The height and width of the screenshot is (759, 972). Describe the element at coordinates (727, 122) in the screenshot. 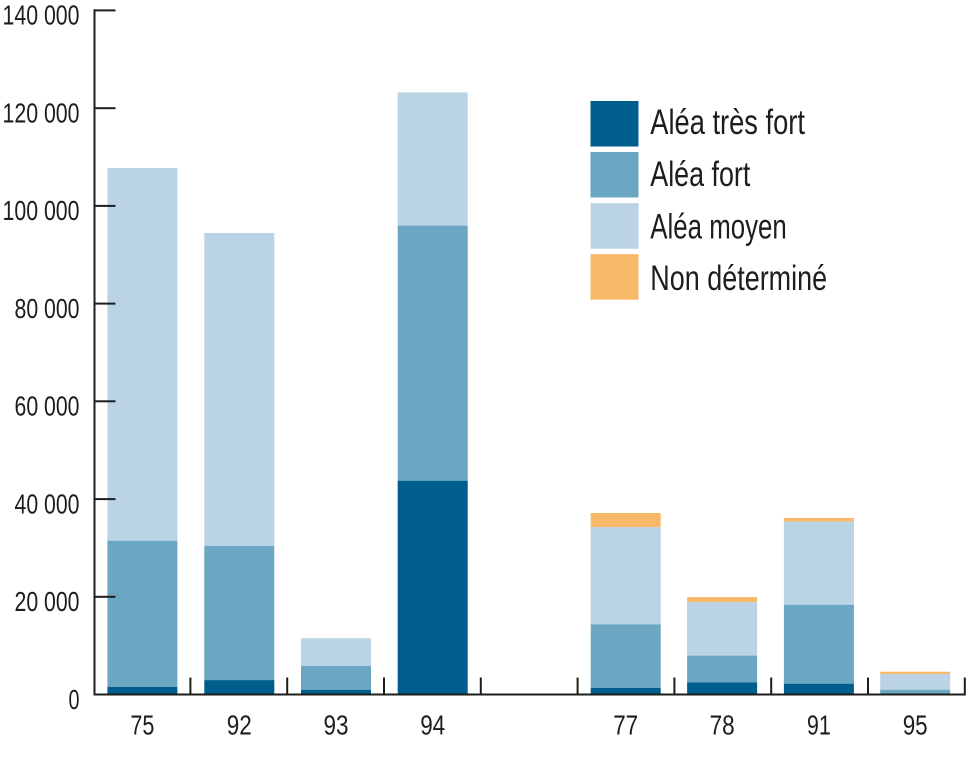

I see `svg-text: Aléa très fort` at that location.